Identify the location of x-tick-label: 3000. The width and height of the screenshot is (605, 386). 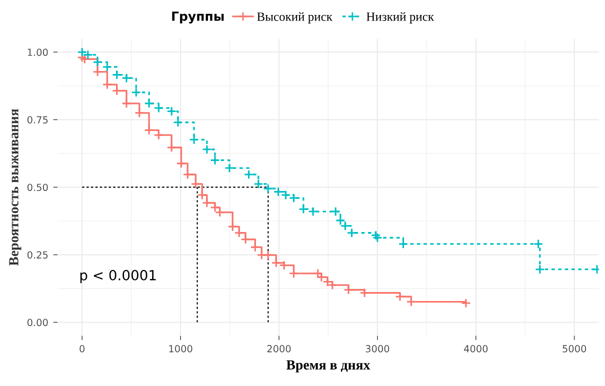
(378, 348).